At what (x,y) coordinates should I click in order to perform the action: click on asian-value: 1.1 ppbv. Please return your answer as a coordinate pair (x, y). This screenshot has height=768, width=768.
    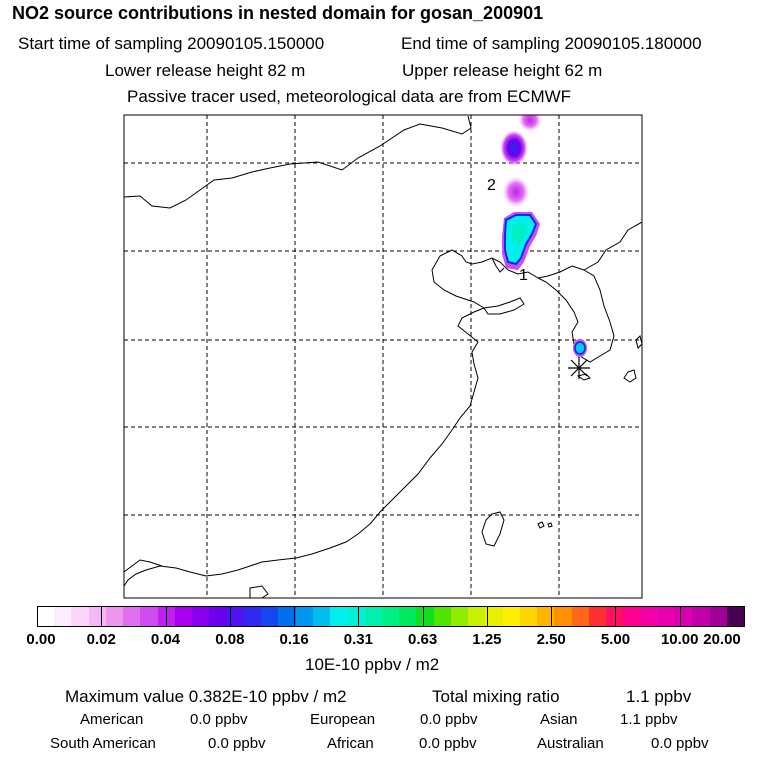
    Looking at the image, I should click on (649, 719).